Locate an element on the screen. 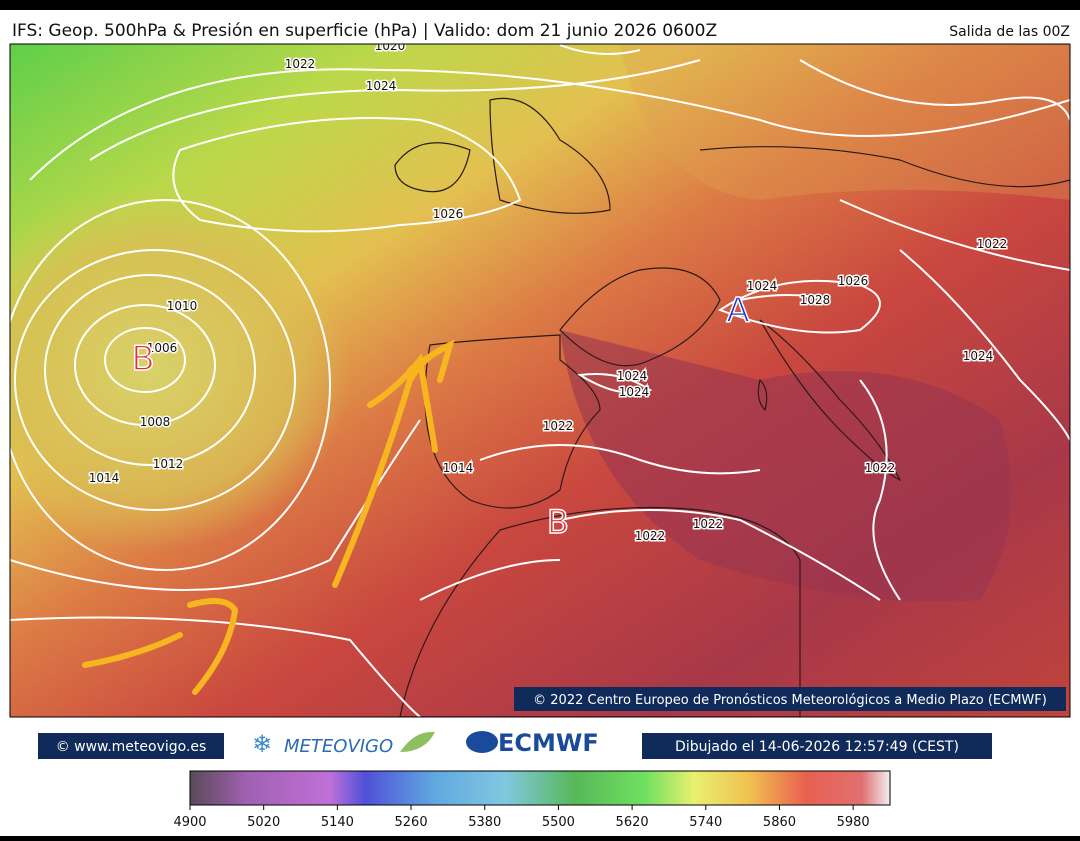 This screenshot has height=841, width=1080. copyright-box is located at coordinates (790, 699).